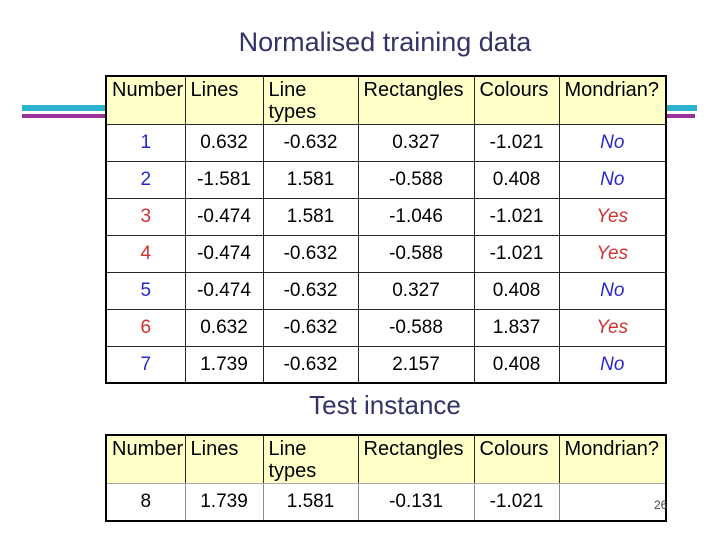 This screenshot has height=540, width=720. I want to click on table-row: 8 1.739 1.581 -0.131 -1.021, so click(386, 502).